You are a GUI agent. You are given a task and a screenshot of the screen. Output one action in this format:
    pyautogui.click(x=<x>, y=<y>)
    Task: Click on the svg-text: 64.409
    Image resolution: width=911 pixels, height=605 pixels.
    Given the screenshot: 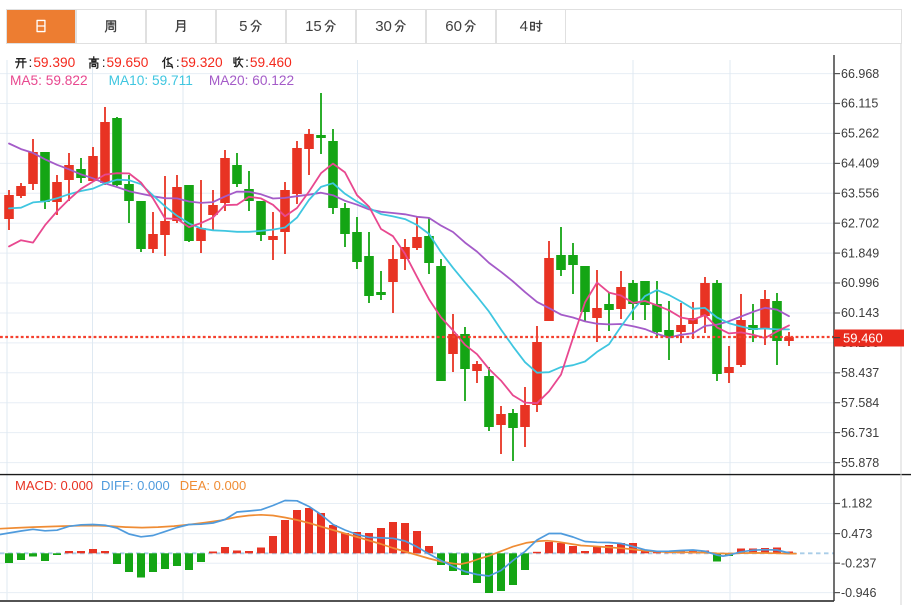 What is the action you would take?
    pyautogui.click(x=860, y=164)
    